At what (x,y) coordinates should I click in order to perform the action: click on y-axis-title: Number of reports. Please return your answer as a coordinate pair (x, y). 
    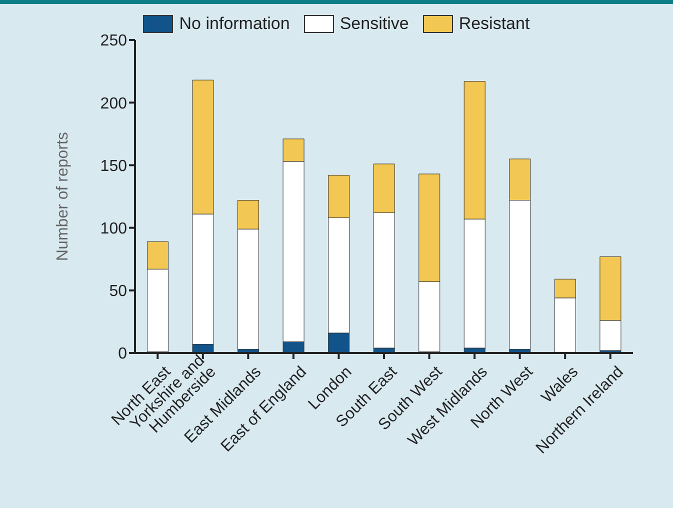
    Looking at the image, I should click on (63, 196).